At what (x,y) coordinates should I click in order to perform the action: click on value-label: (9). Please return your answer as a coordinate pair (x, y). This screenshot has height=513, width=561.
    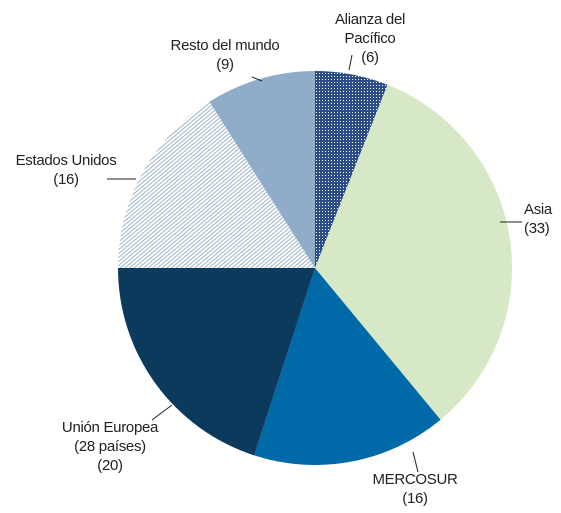
    Looking at the image, I should click on (225, 64).